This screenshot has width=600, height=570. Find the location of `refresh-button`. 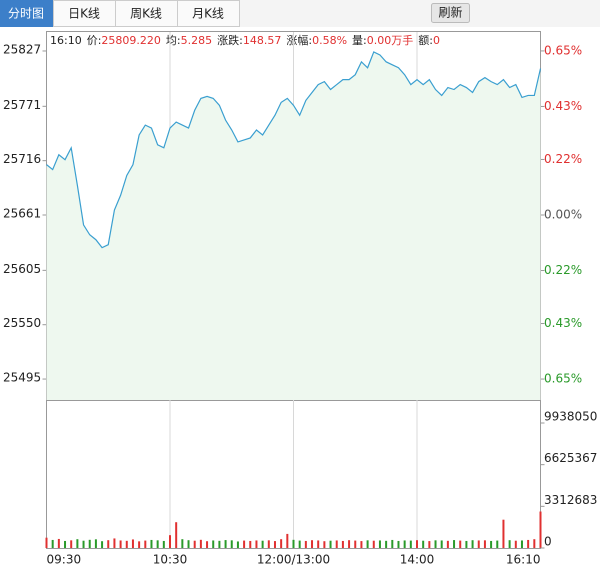

refresh-button is located at coordinates (450, 13).